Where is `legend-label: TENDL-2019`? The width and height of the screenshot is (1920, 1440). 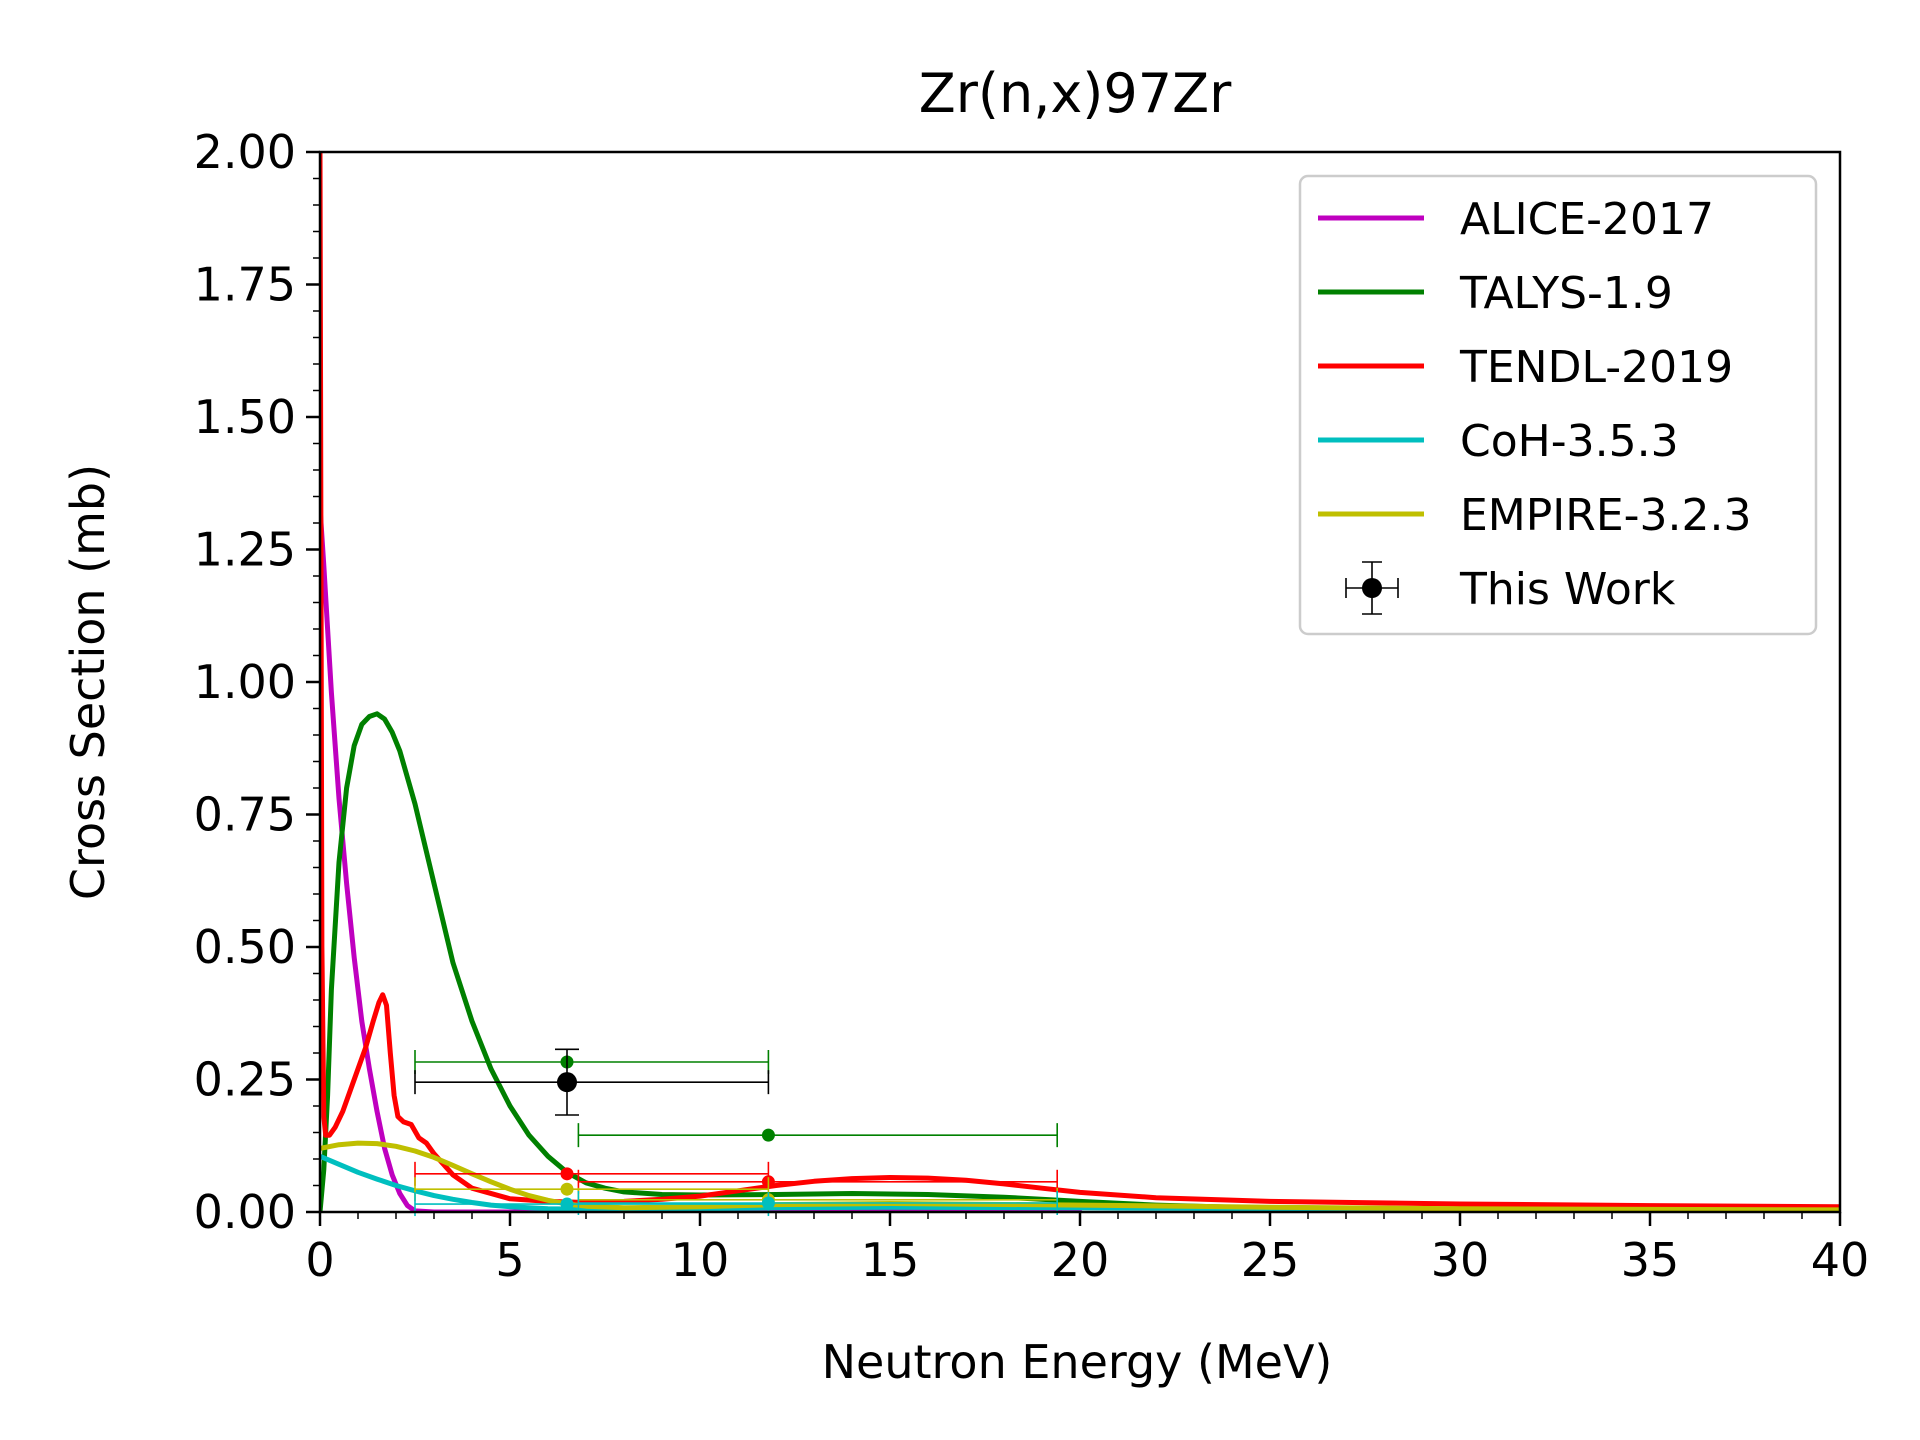 legend-label: TENDL-2019 is located at coordinates (1596, 367).